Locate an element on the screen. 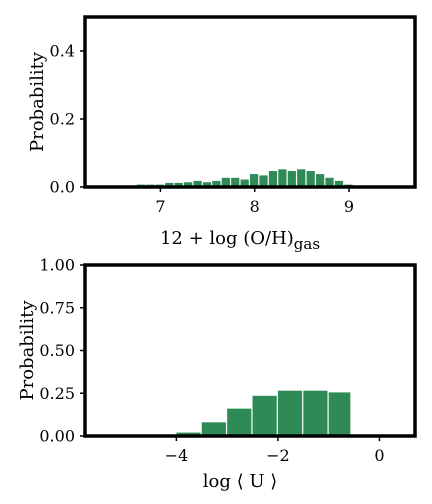  y-axis: 0.00 0.25 0.50 0.75 1.00 is located at coordinates (62, 351).